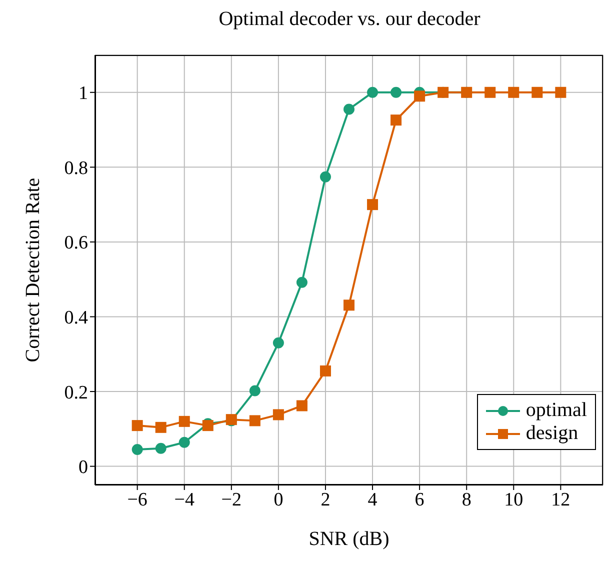 The image size is (604, 563). Describe the element at coordinates (560, 499) in the screenshot. I see `x-tick-label: 12` at that location.